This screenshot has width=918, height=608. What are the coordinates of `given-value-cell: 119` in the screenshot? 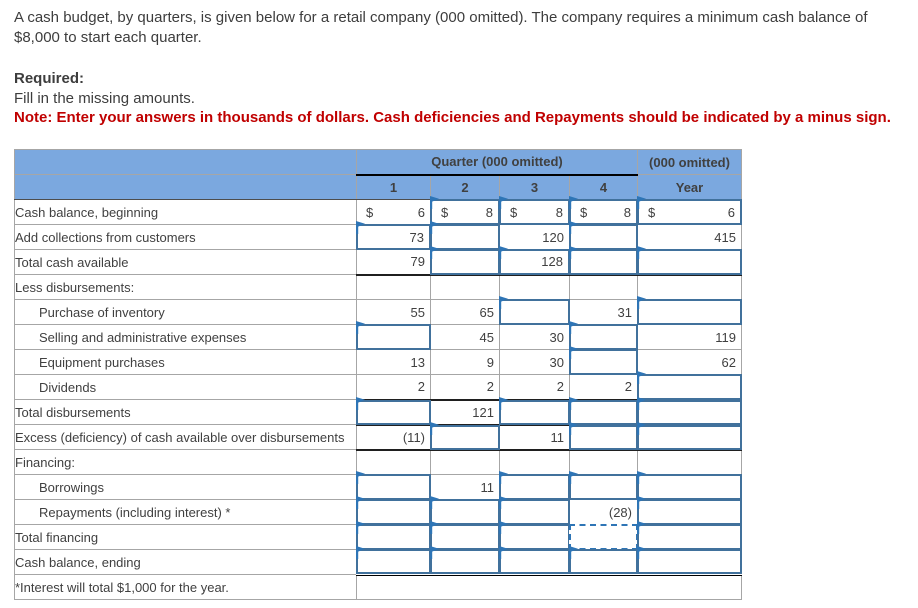 It's located at (689, 337).